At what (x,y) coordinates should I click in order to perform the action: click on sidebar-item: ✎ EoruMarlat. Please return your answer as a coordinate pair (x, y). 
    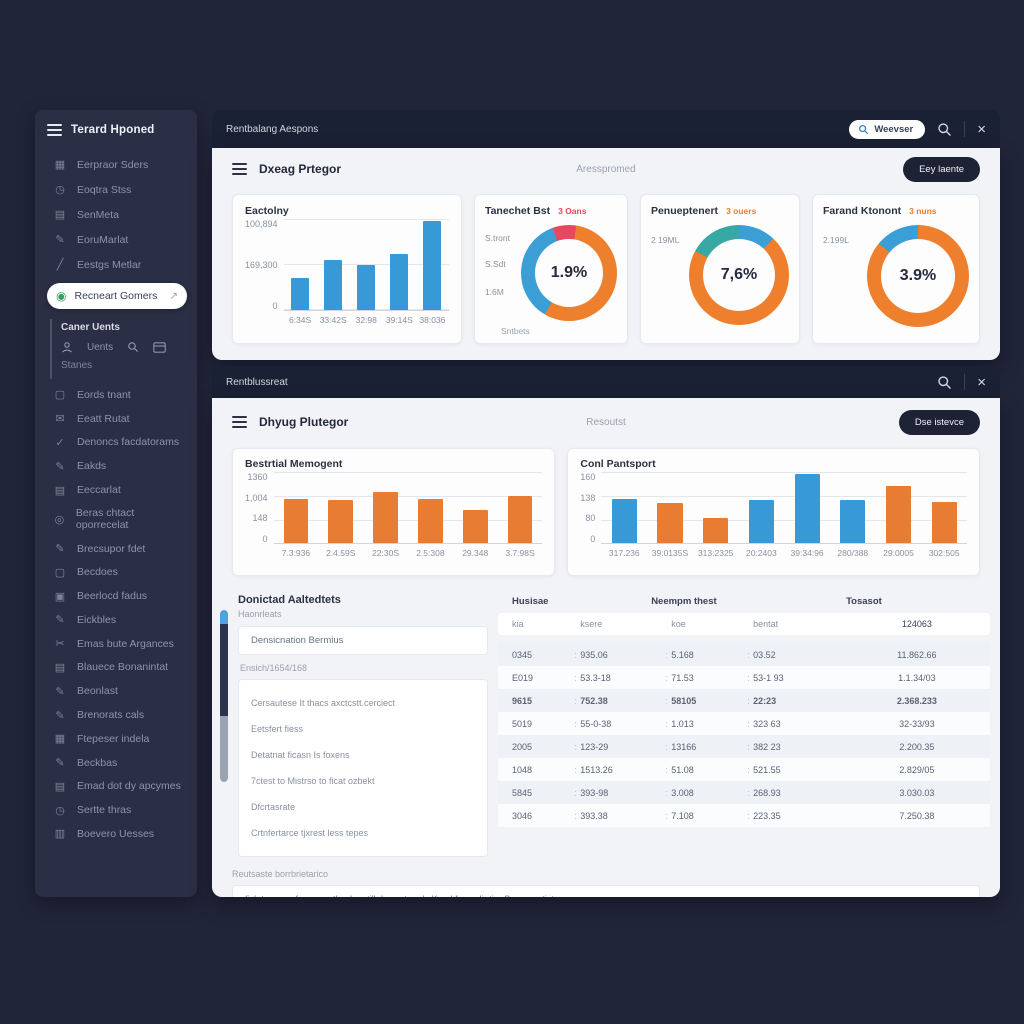
    Looking at the image, I should click on (117, 239).